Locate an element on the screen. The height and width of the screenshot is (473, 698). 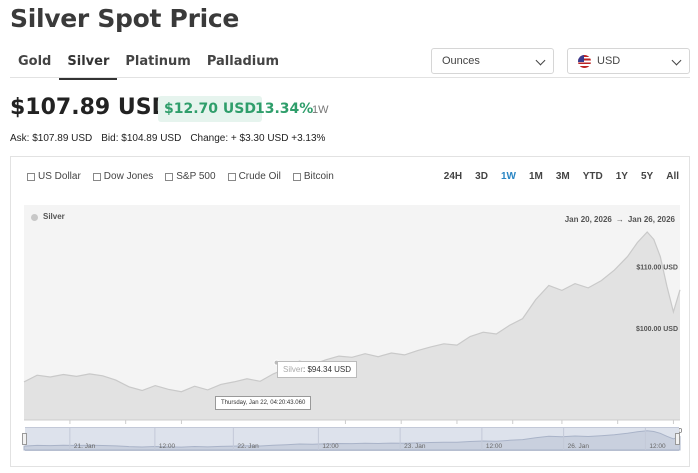
price-change-amount: $12.70 USD is located at coordinates (210, 109).